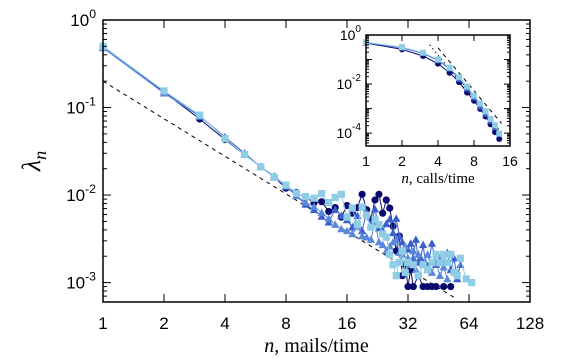 The image size is (565, 358). What do you see at coordinates (316, 346) in the screenshot?
I see `main-x-axis-title: n, mails/time` at bounding box center [316, 346].